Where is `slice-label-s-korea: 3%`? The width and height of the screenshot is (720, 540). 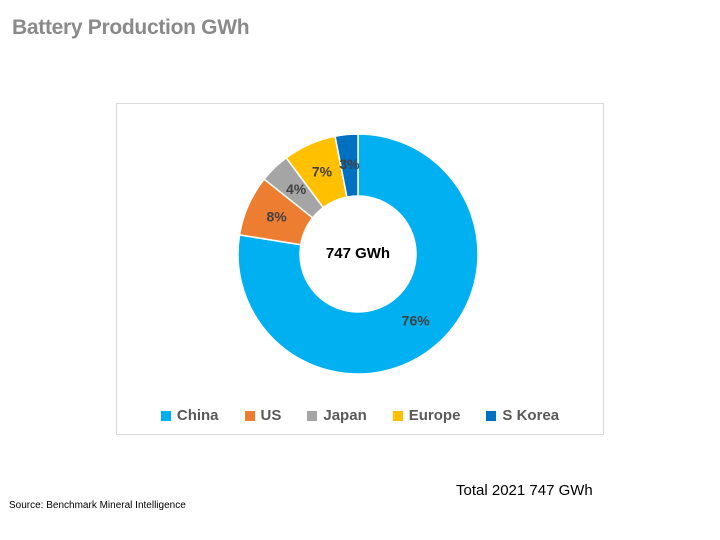 slice-label-s-korea: 3% is located at coordinates (349, 164).